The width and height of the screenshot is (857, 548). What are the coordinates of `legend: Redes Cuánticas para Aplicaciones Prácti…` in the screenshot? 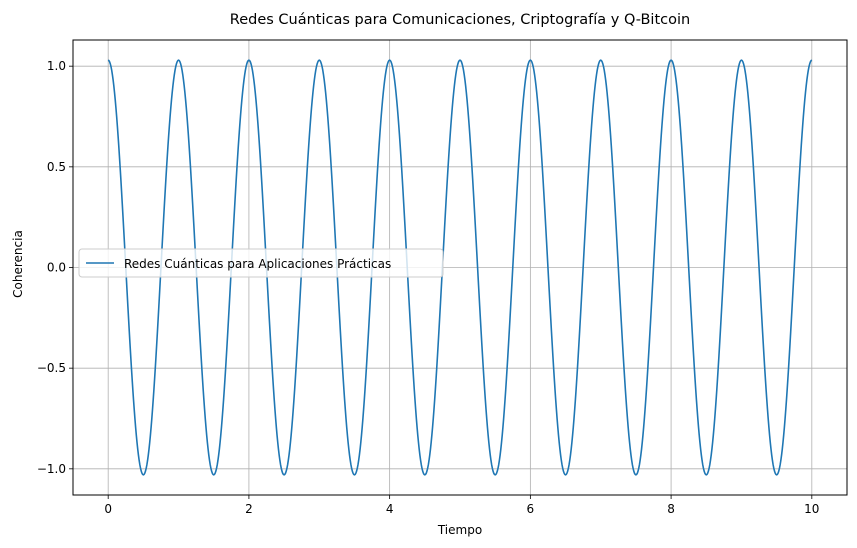 It's located at (261, 263).